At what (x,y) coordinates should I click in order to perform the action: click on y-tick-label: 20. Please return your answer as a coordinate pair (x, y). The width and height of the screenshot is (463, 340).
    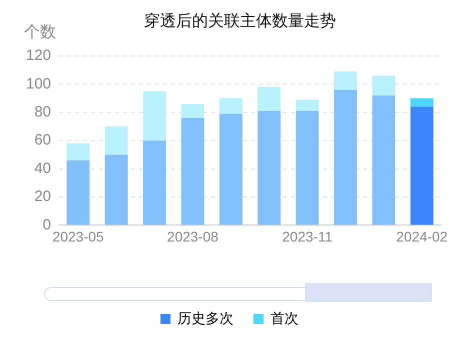
    Looking at the image, I should click on (43, 197).